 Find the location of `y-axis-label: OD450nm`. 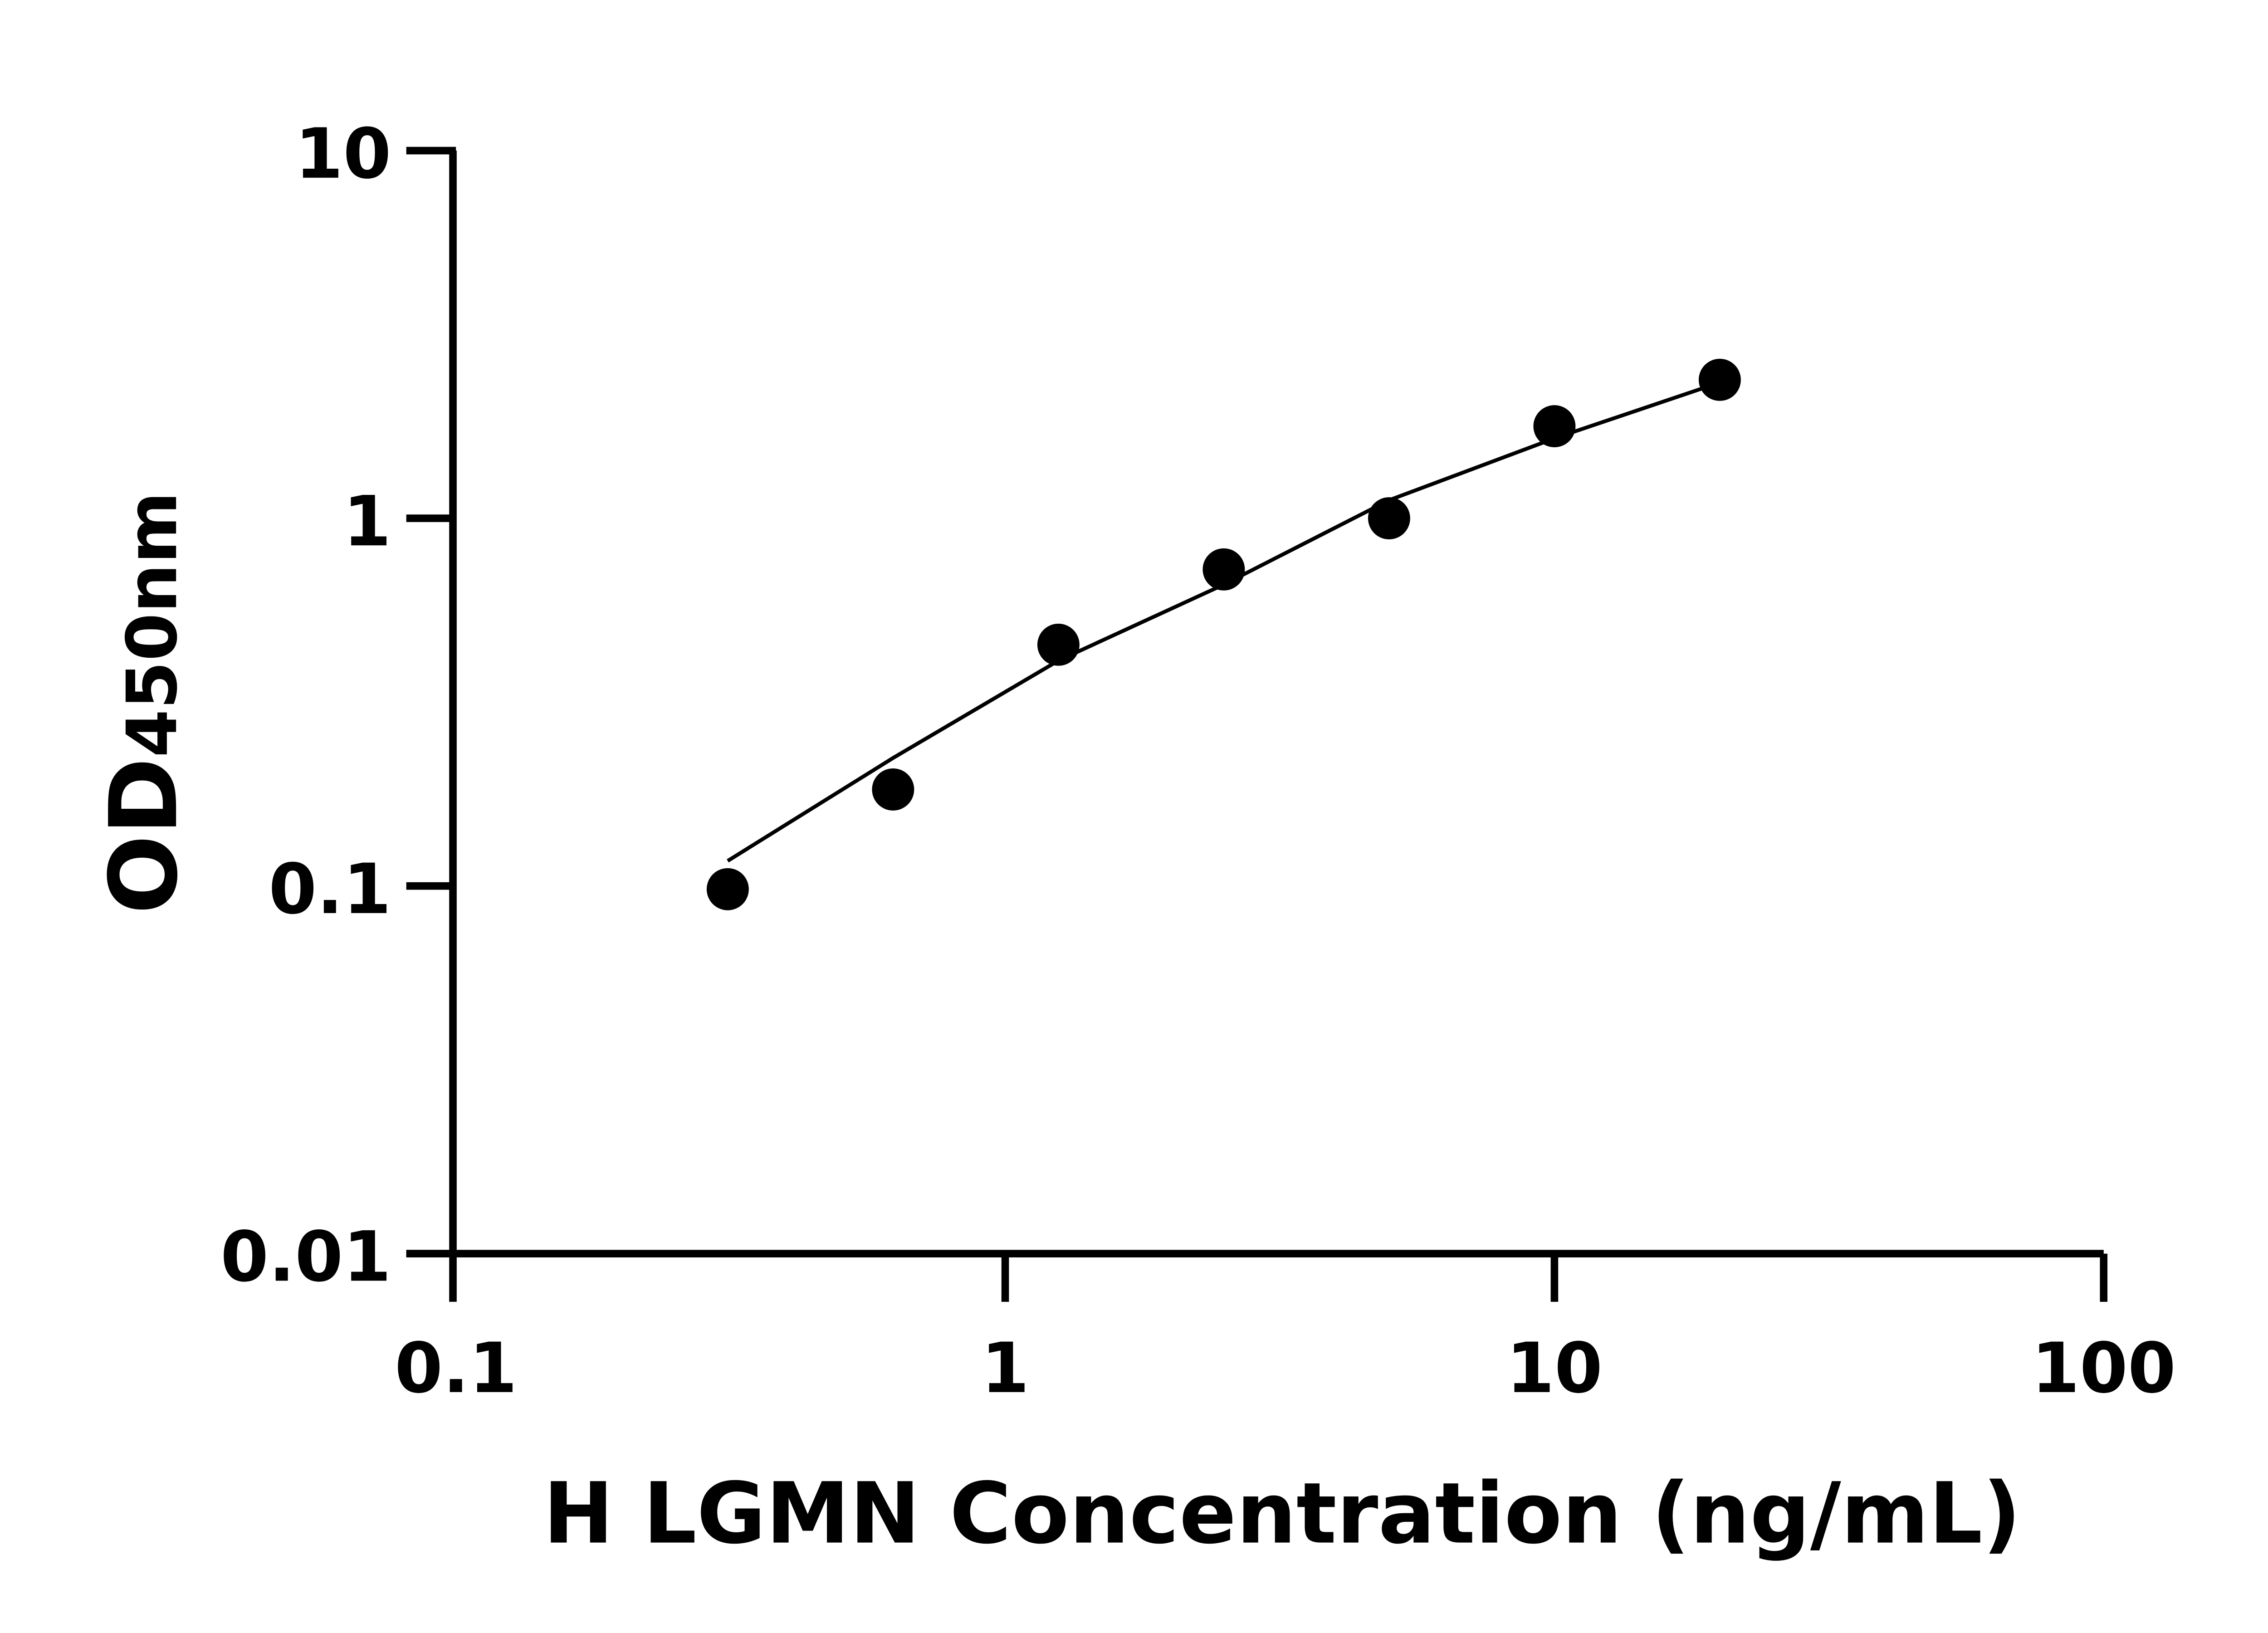

y-axis-label: OD450nm is located at coordinates (144, 703).